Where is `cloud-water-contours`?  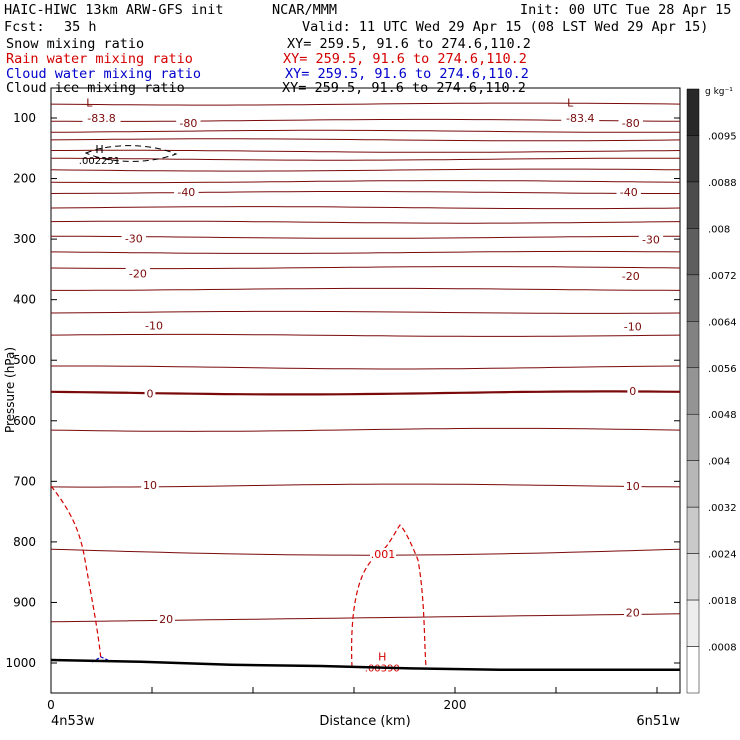
cloud-water-contours is located at coordinates (101, 659).